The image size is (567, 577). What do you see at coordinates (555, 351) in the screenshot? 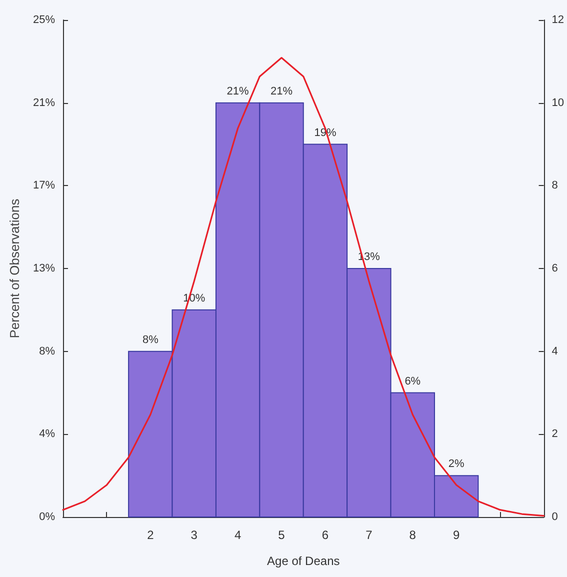
I see `y2-tick-label: 4` at bounding box center [555, 351].